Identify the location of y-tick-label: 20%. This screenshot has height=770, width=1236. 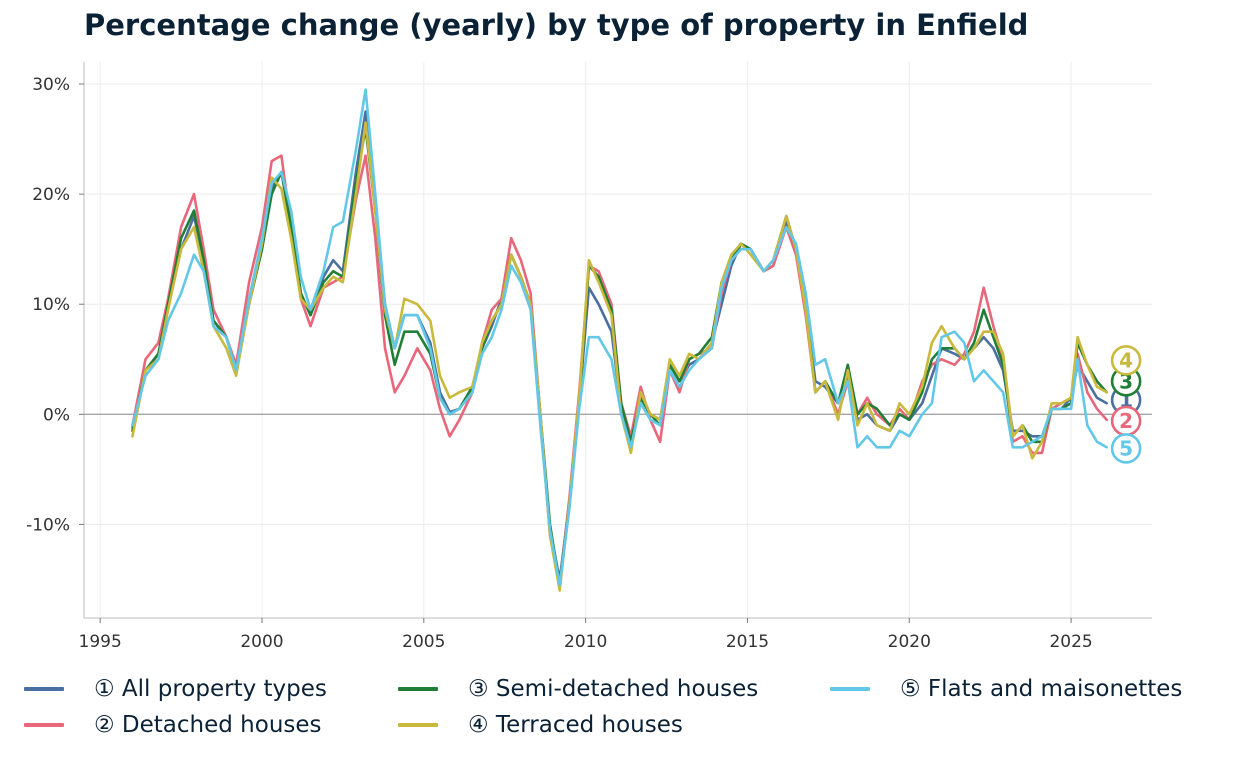
(51, 195).